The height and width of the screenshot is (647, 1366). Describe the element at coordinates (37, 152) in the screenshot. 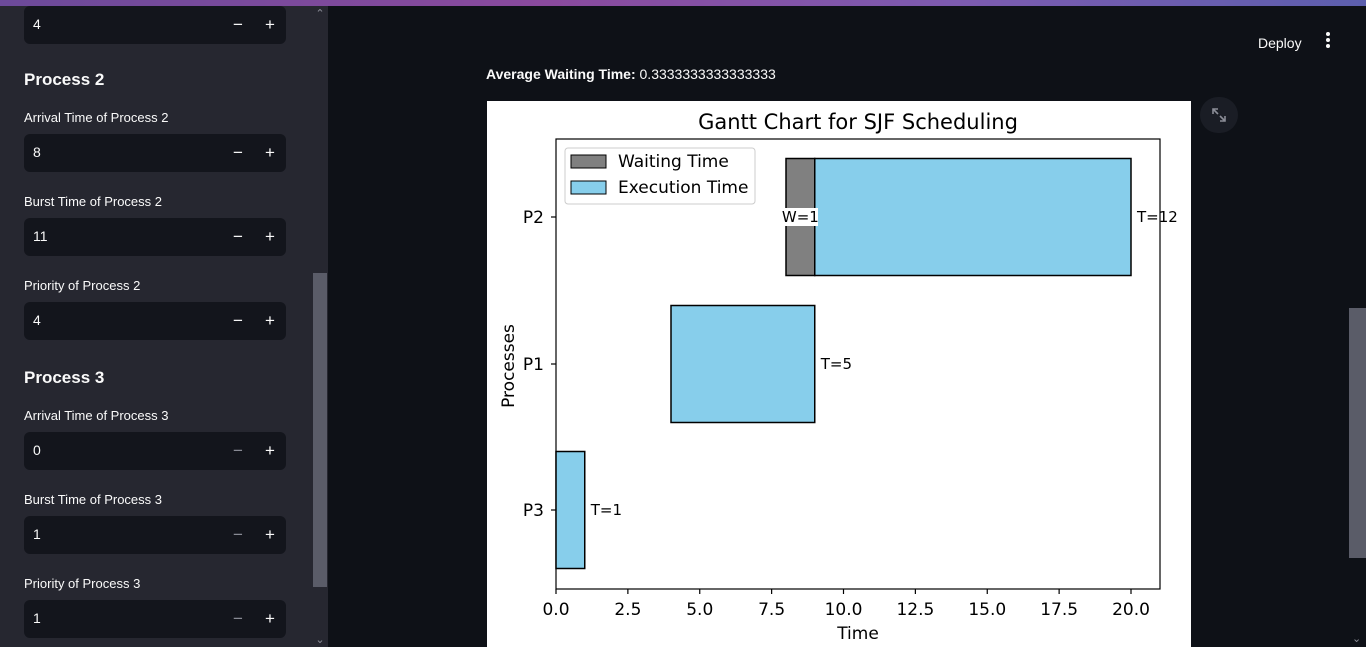

I see `input-value: 8` at that location.